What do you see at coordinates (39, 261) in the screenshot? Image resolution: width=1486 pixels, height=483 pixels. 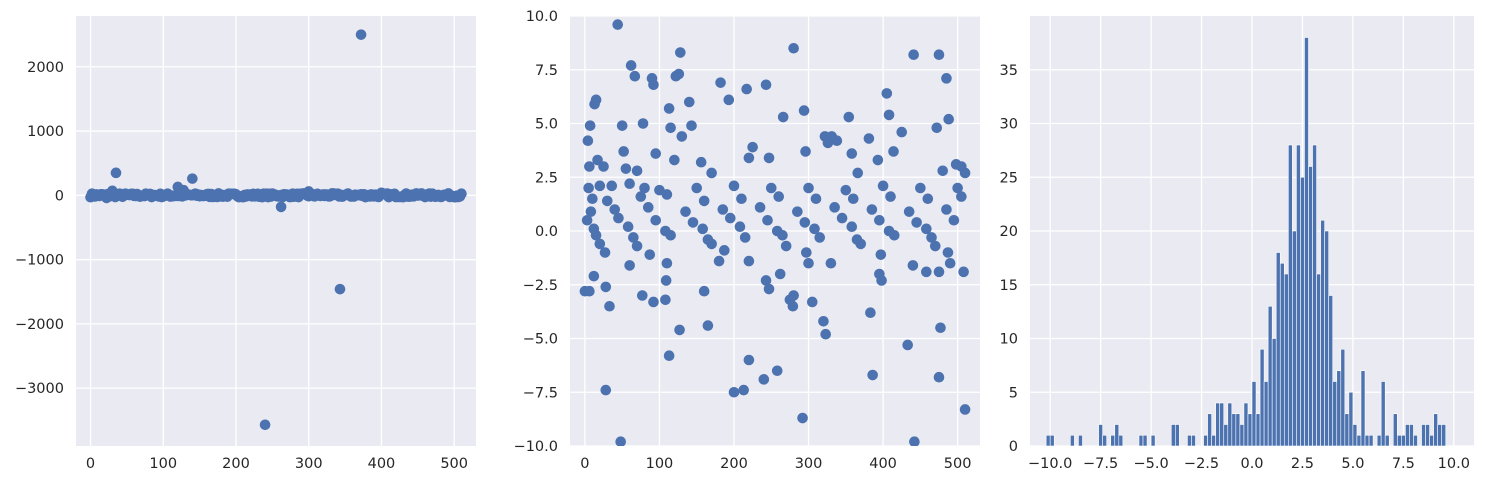 I see `y-tick-label: −1000` at bounding box center [39, 261].